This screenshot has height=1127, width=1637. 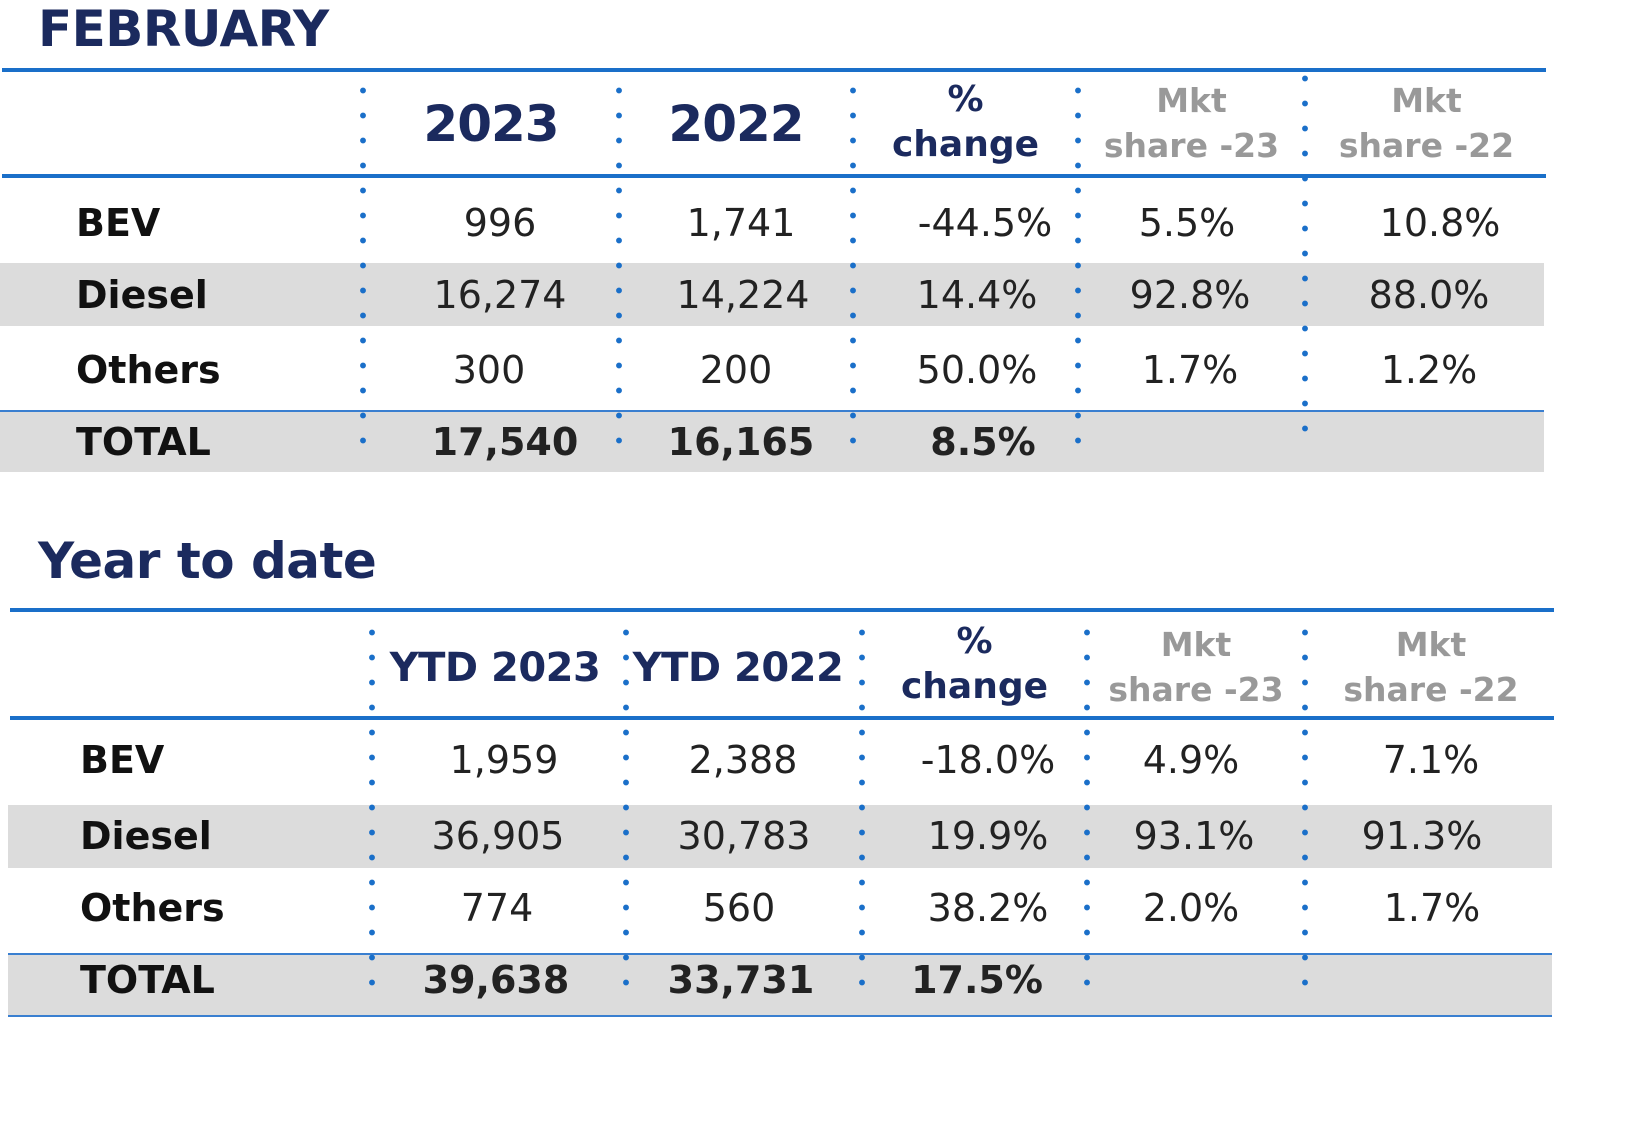 I want to click on table-cell: 93.1%, so click(x=1194, y=836).